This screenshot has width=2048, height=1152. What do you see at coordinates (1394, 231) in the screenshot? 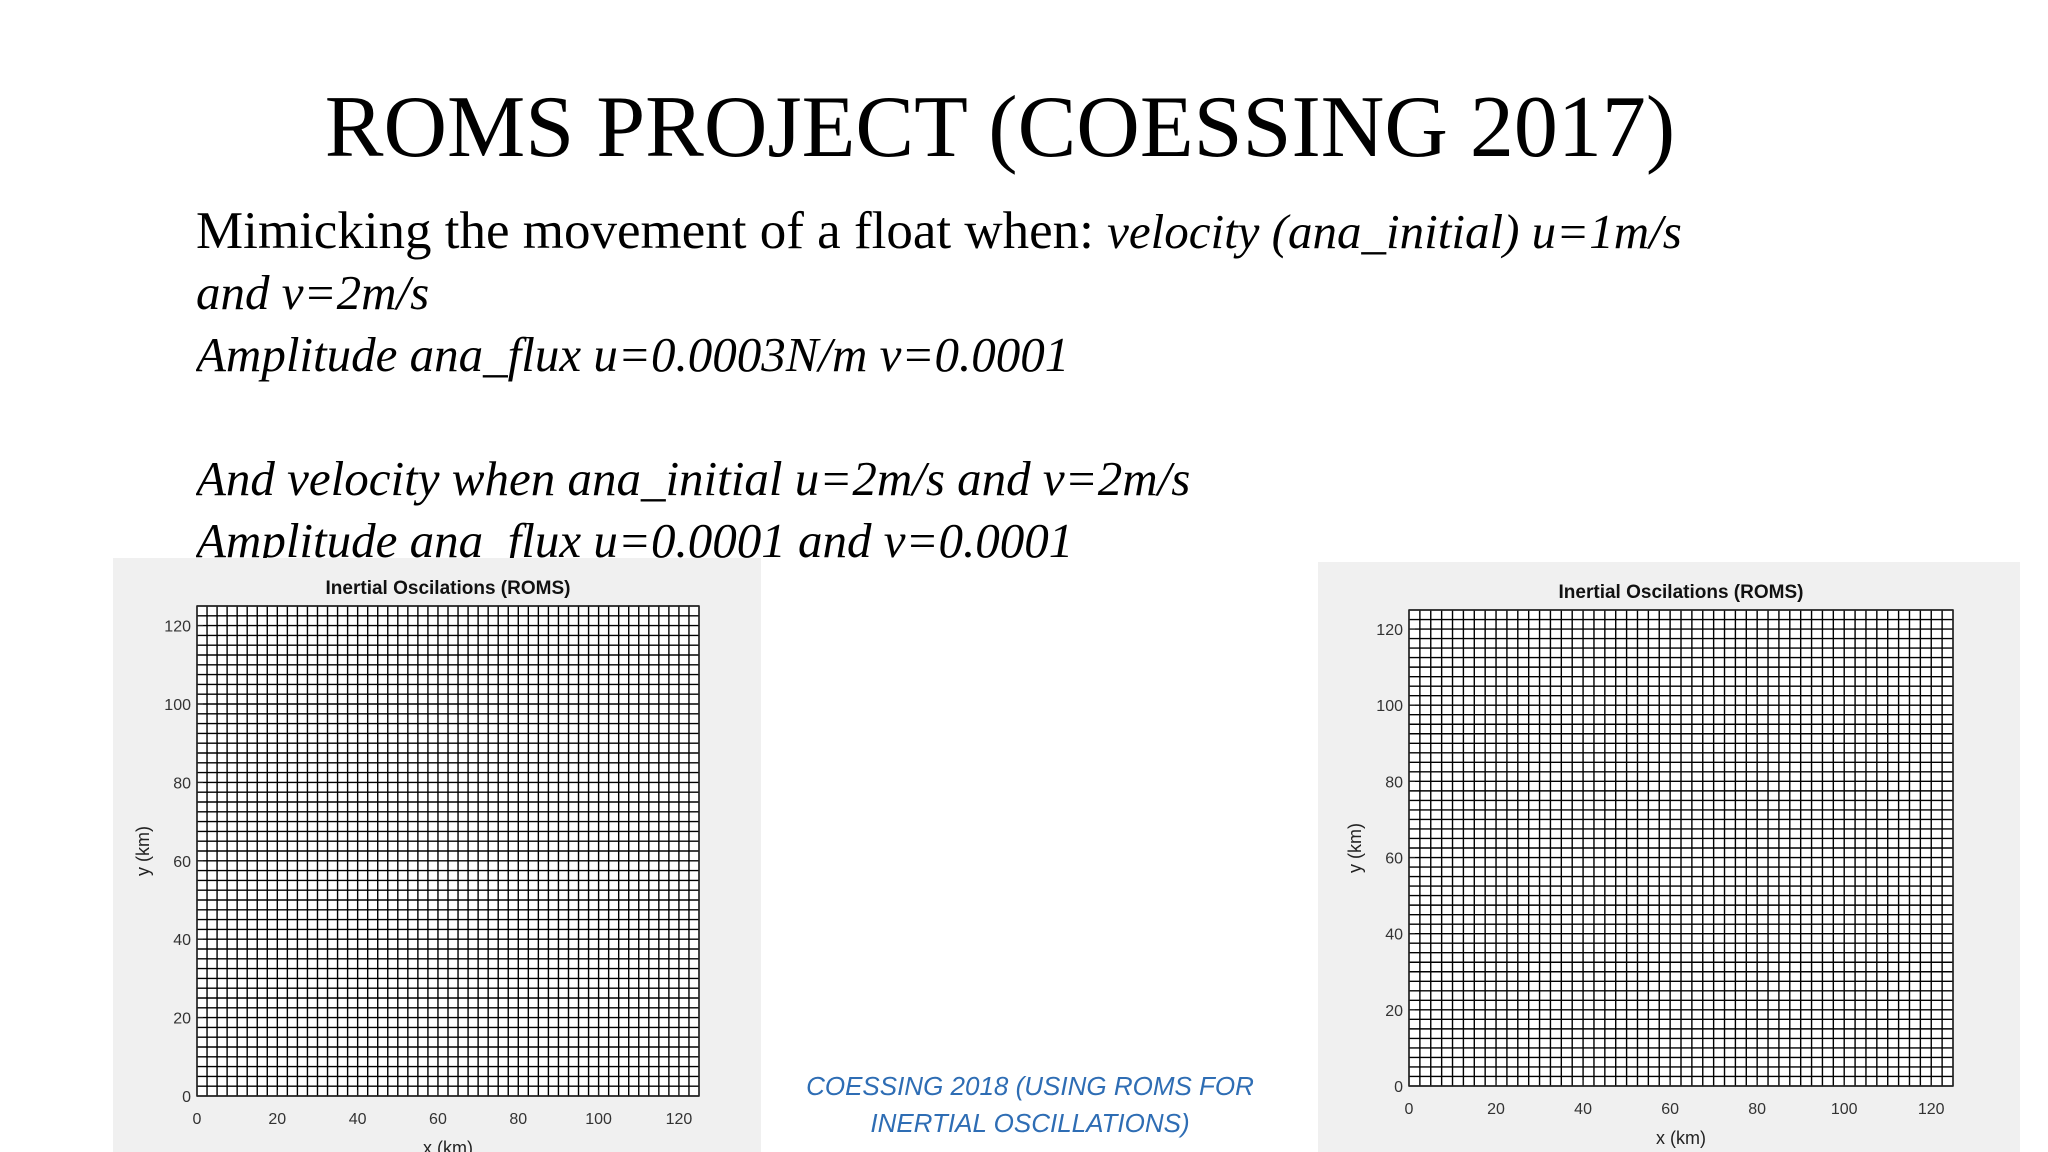
I see `body-line-1-italic: velocity (ana_initial) u=1m/s` at bounding box center [1394, 231].